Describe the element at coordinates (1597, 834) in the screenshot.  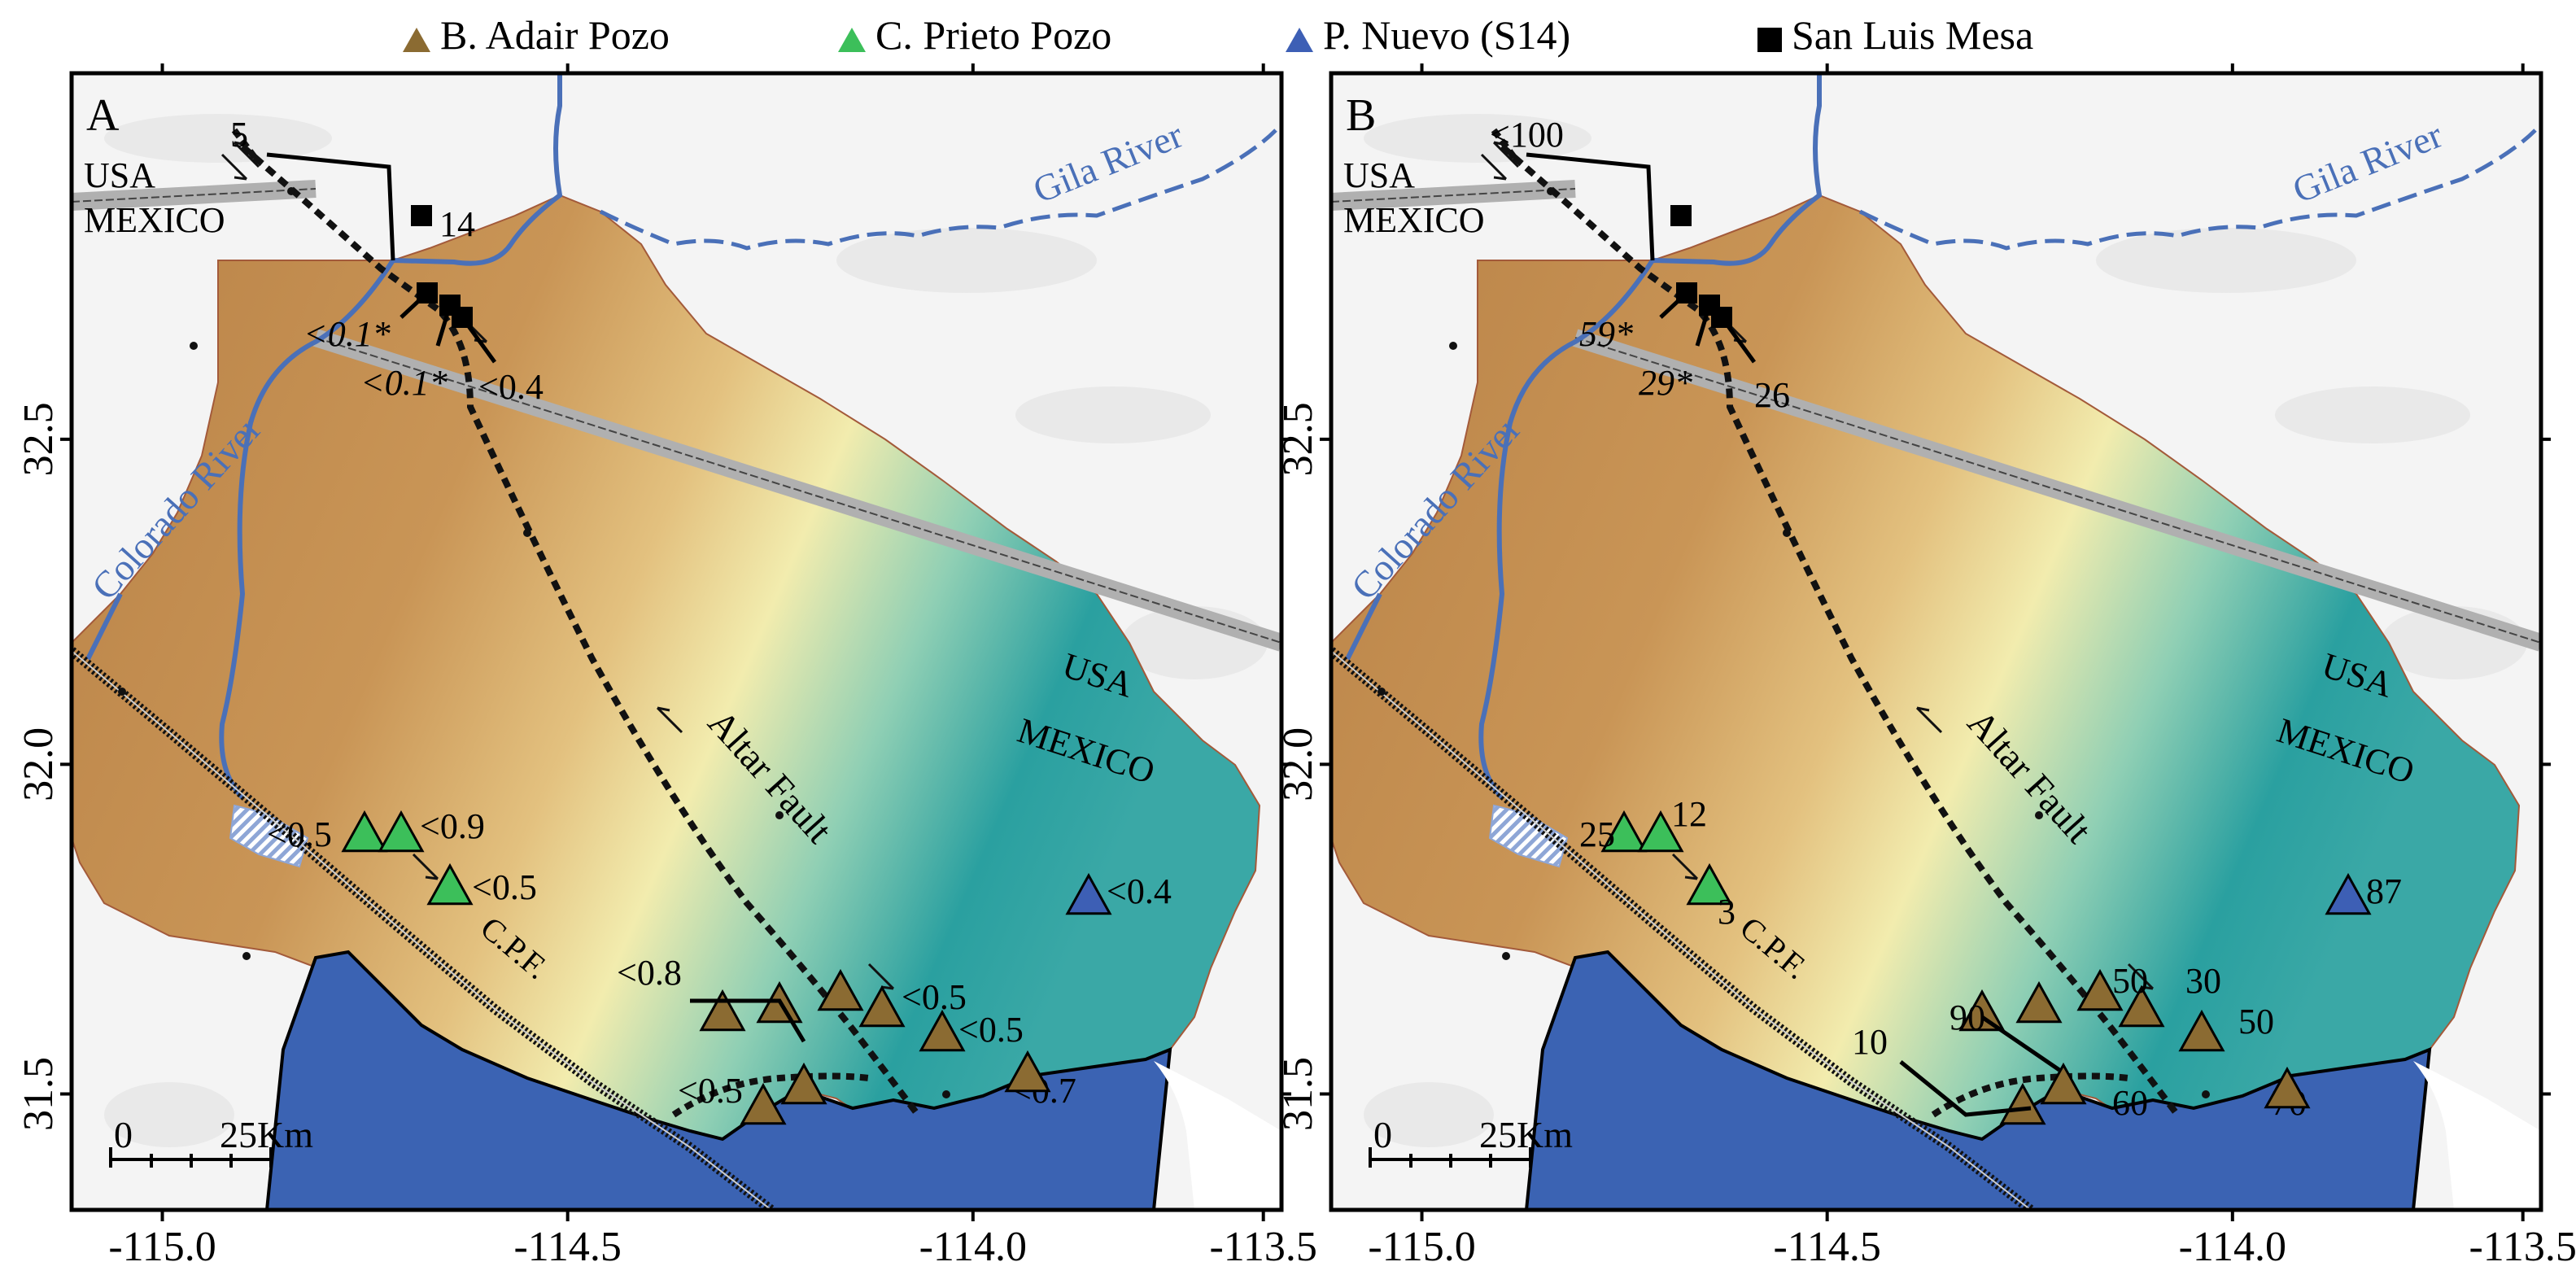
I see `c-prieto-value-1: 25` at that location.